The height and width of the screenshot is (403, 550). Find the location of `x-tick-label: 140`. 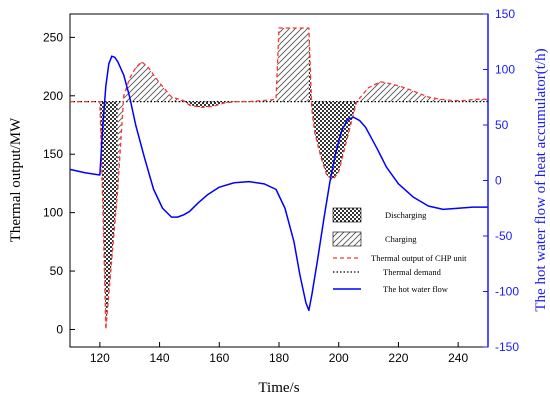

x-tick-label: 140 is located at coordinates (160, 358).